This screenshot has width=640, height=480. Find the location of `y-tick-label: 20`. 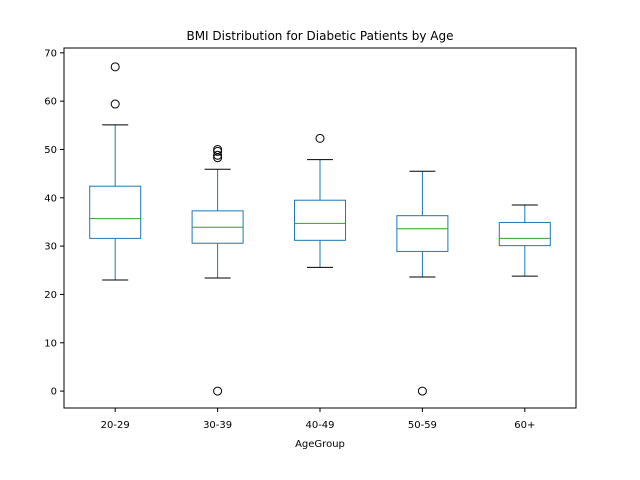

y-tick-label: 20 is located at coordinates (50, 295).